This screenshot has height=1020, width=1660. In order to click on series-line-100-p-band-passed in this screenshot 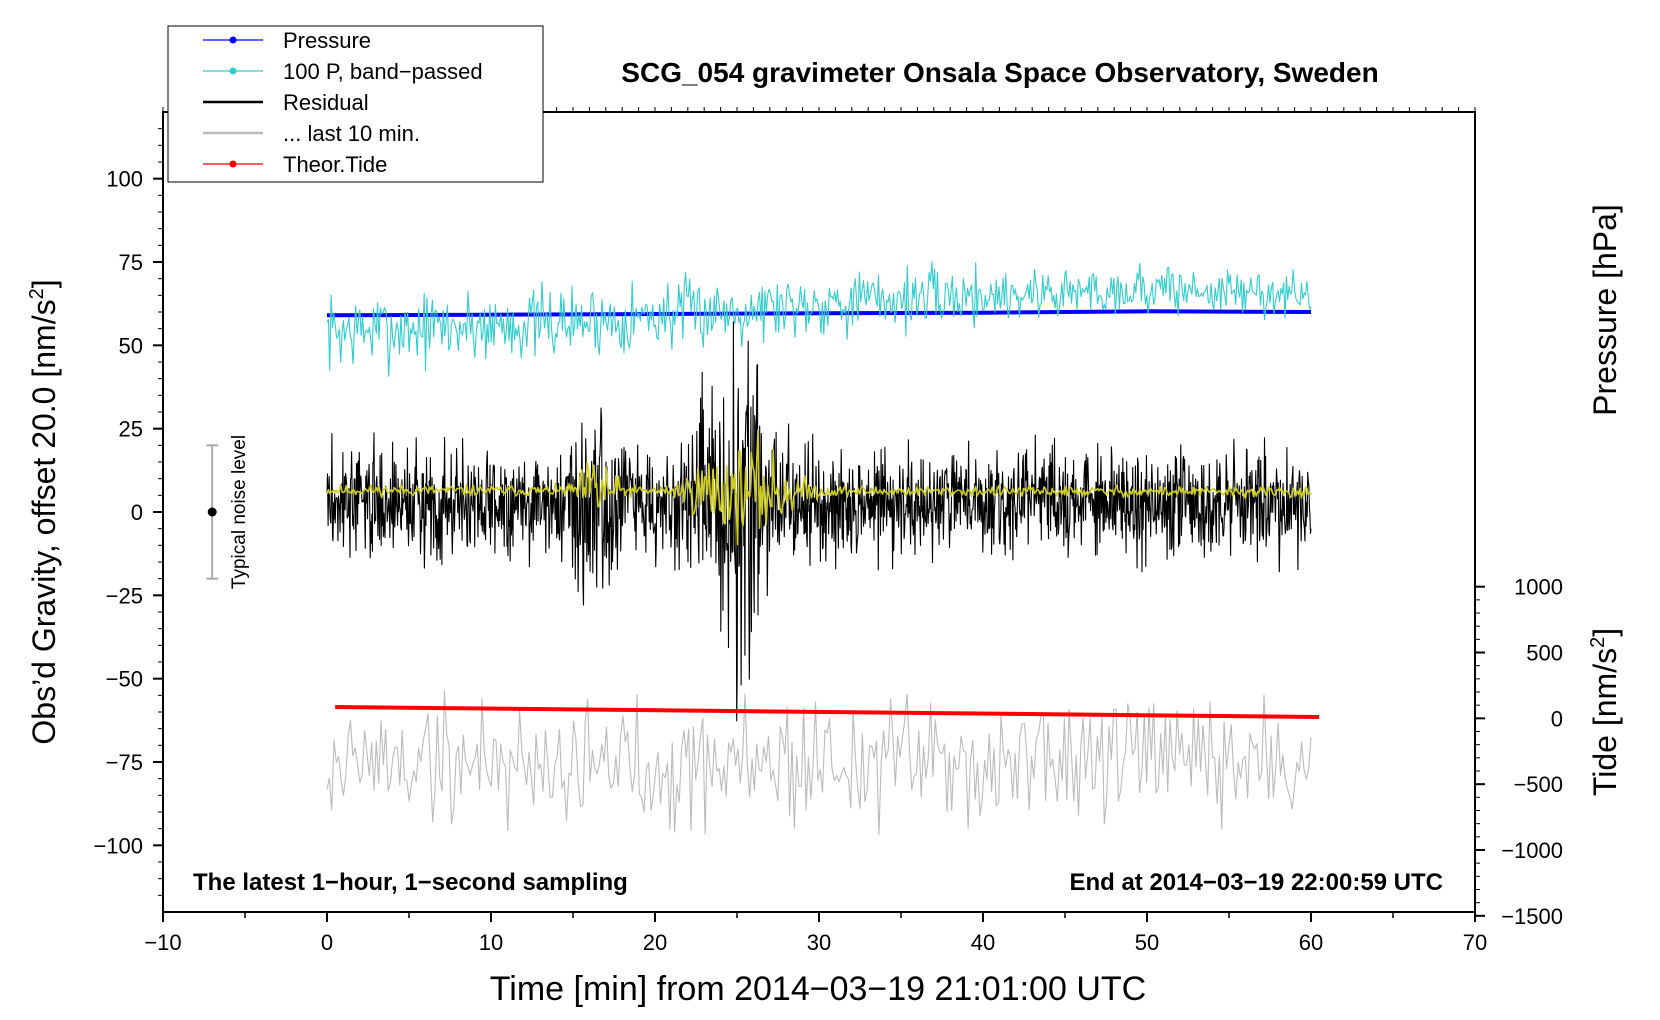, I will do `click(819, 319)`.